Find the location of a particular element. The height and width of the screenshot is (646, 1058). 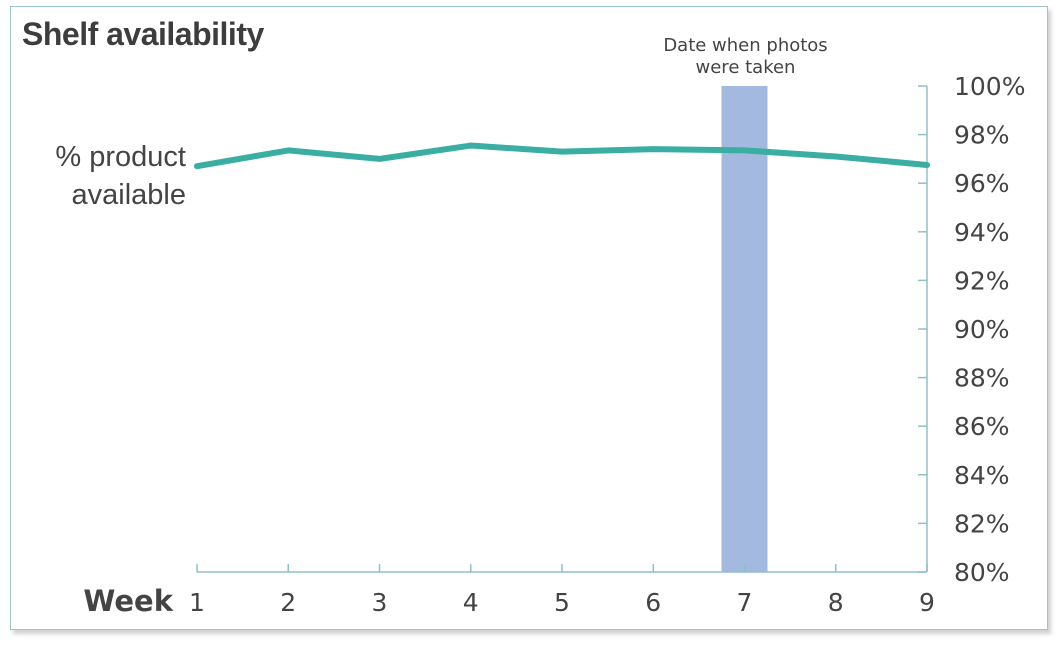

x-tick-label: 4 is located at coordinates (471, 602).